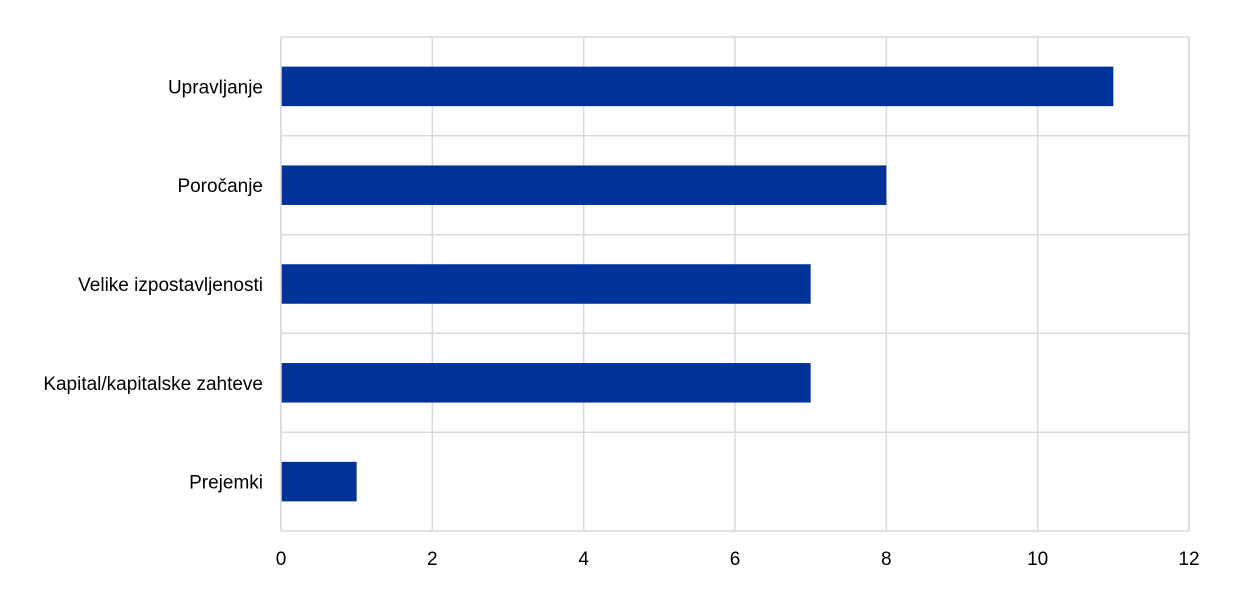  Describe the element at coordinates (1188, 559) in the screenshot. I see `x-tick-label: 12` at that location.